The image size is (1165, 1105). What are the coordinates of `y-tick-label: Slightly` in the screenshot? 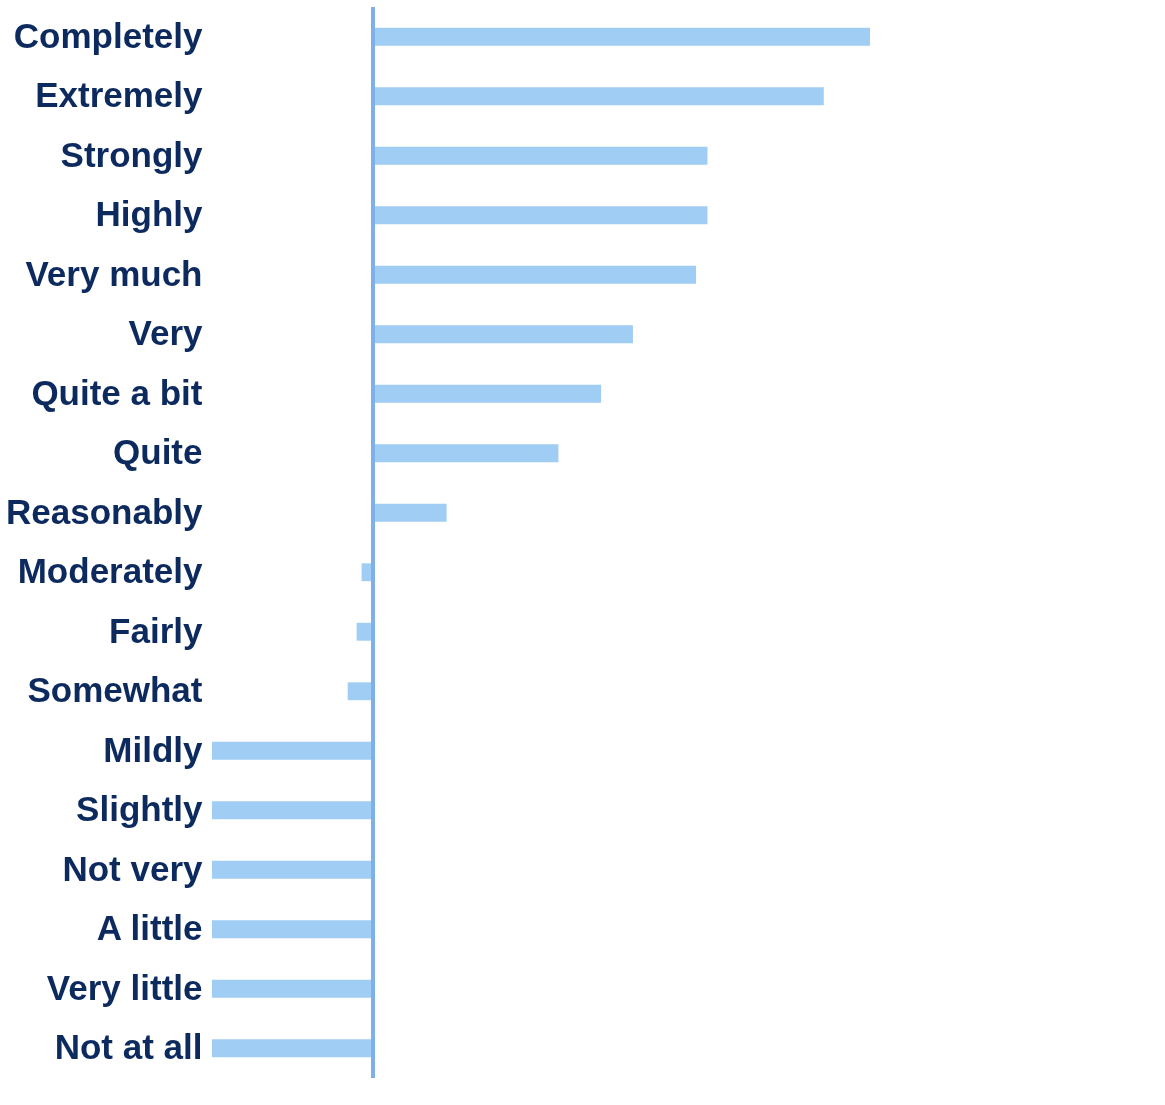 It's located at (140, 809).